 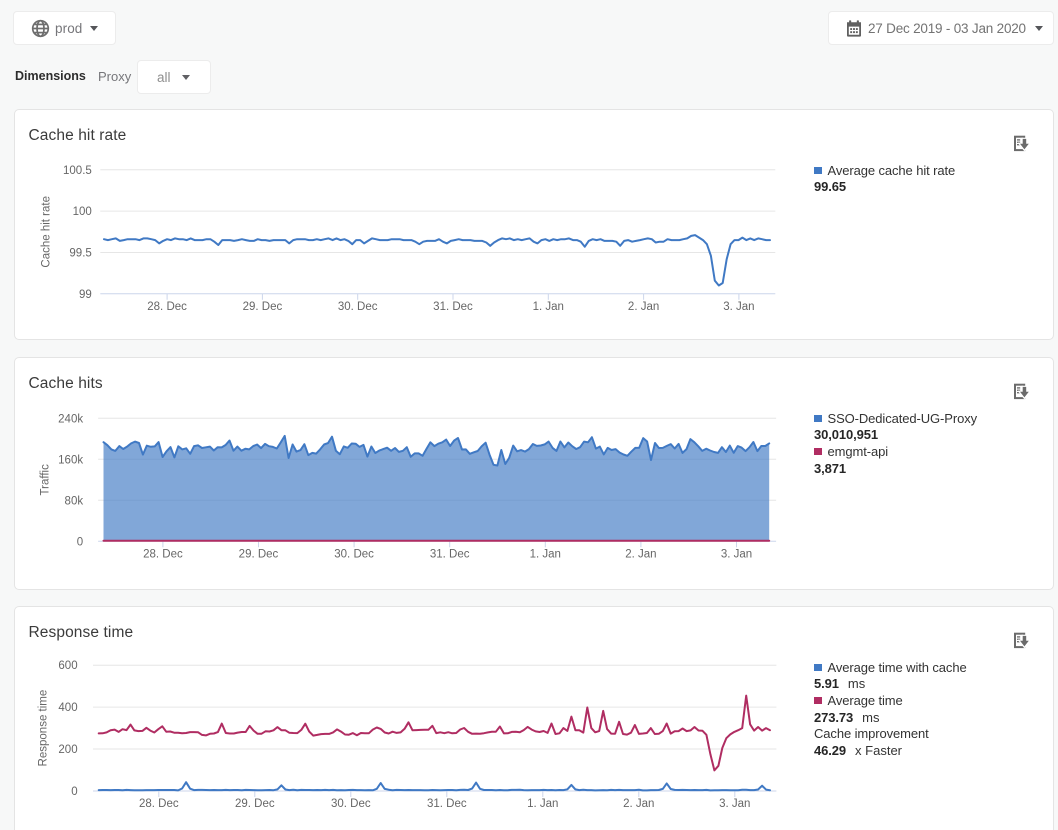 What do you see at coordinates (44, 728) in the screenshot?
I see `y-axis-title: Response time` at bounding box center [44, 728].